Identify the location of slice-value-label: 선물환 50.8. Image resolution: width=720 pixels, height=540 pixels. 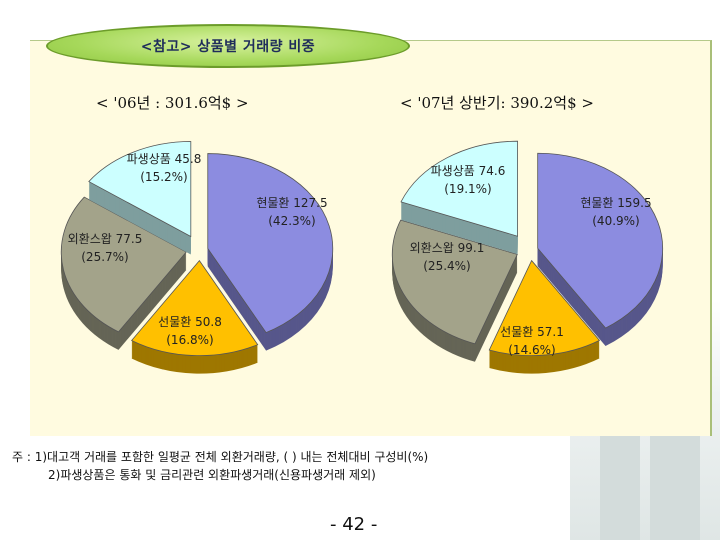
(190, 322).